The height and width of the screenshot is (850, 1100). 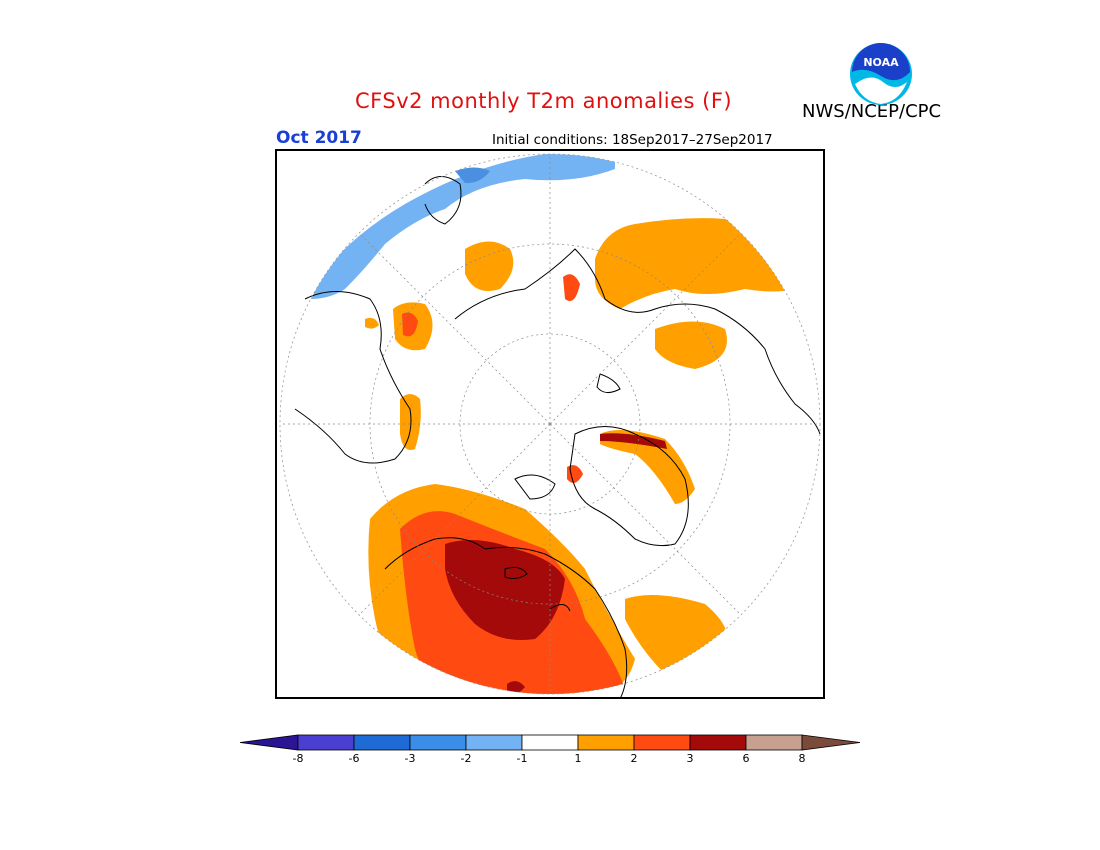 What do you see at coordinates (319, 138) in the screenshot?
I see `forecast-month: Oct 2017` at bounding box center [319, 138].